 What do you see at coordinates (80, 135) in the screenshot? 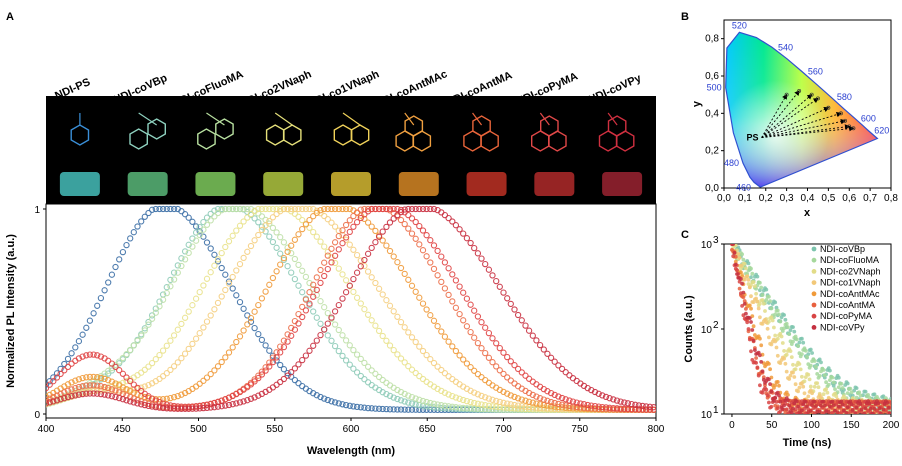
I see `structure-ring` at bounding box center [80, 135].